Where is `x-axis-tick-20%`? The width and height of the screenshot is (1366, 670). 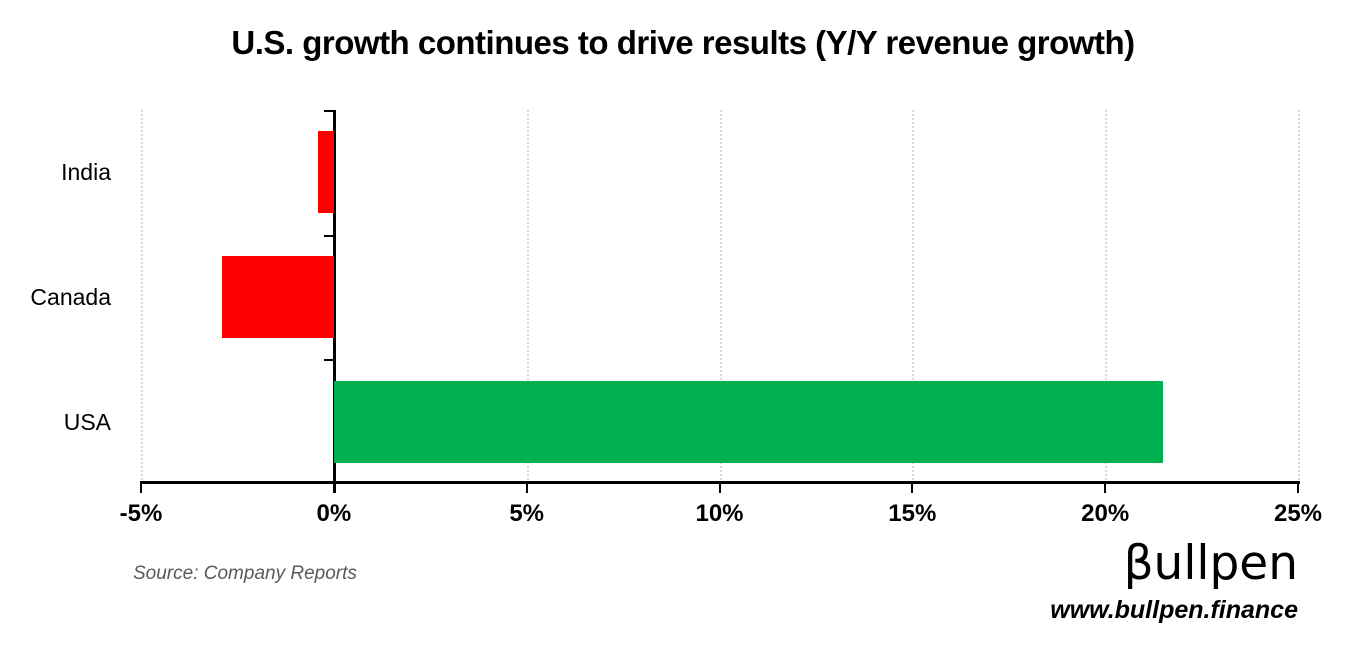 x-axis-tick-20% is located at coordinates (1105, 488).